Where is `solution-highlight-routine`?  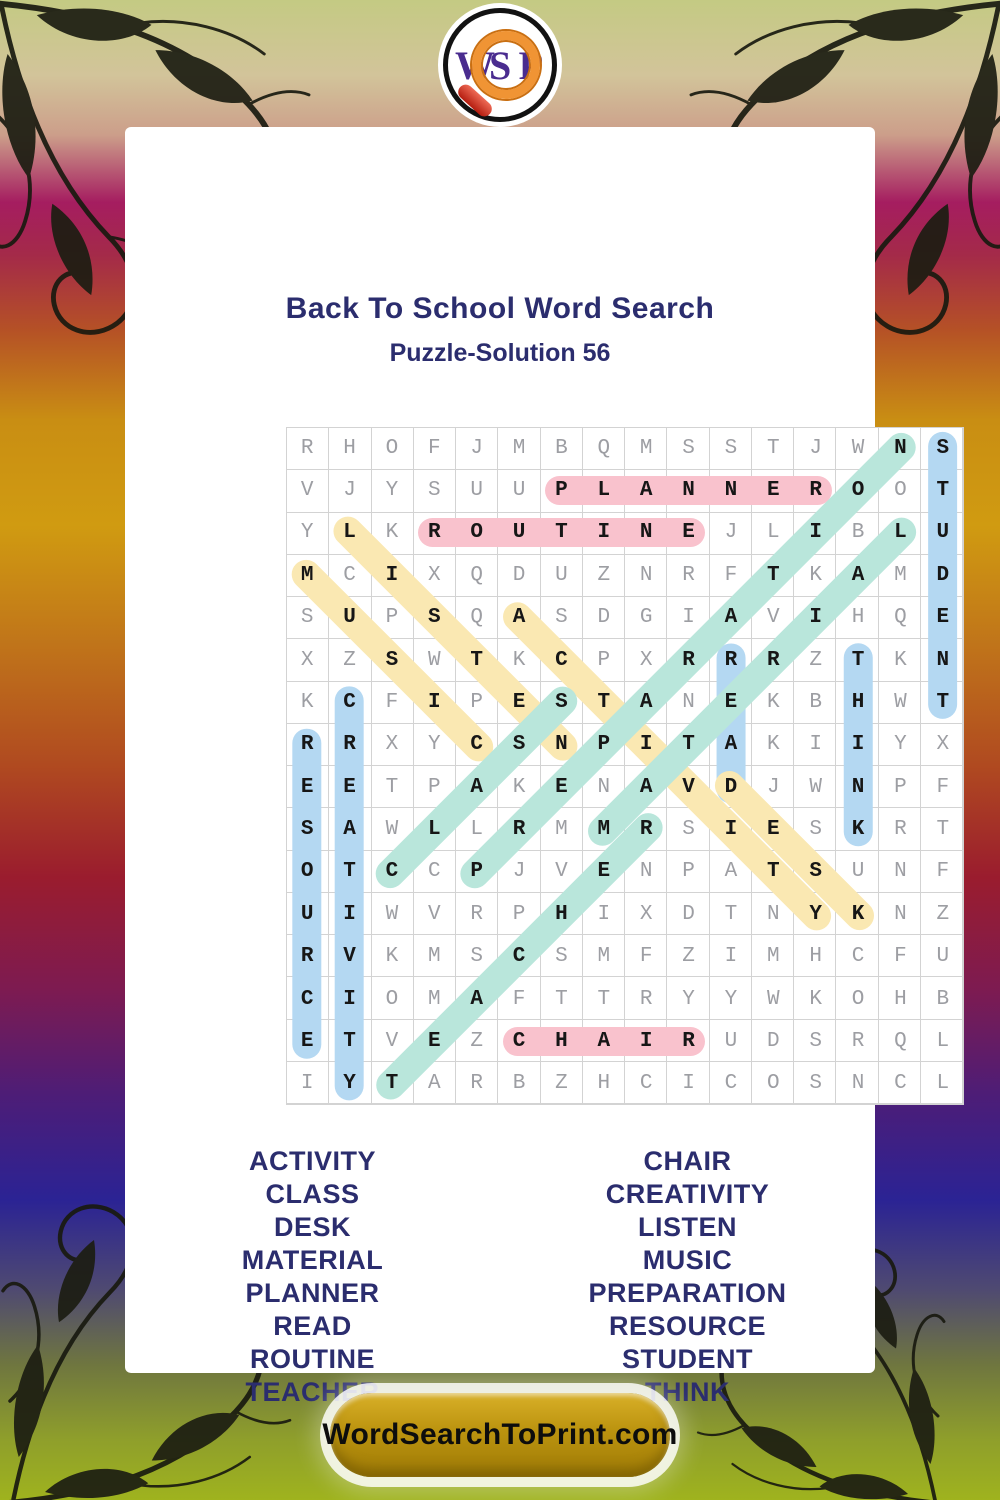 solution-highlight-routine is located at coordinates (561, 533).